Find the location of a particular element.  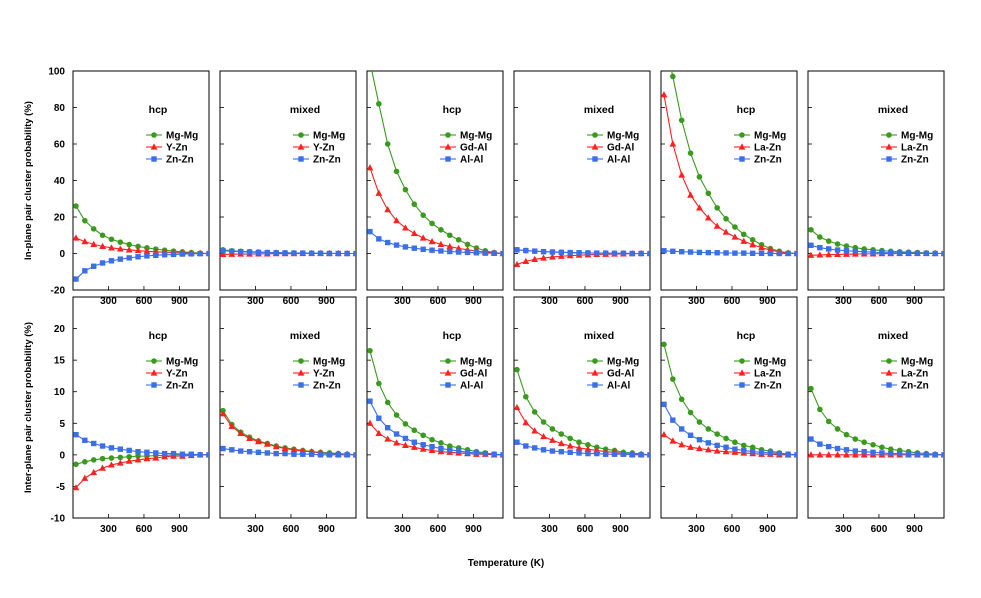

panel-data is located at coordinates (435, 164).